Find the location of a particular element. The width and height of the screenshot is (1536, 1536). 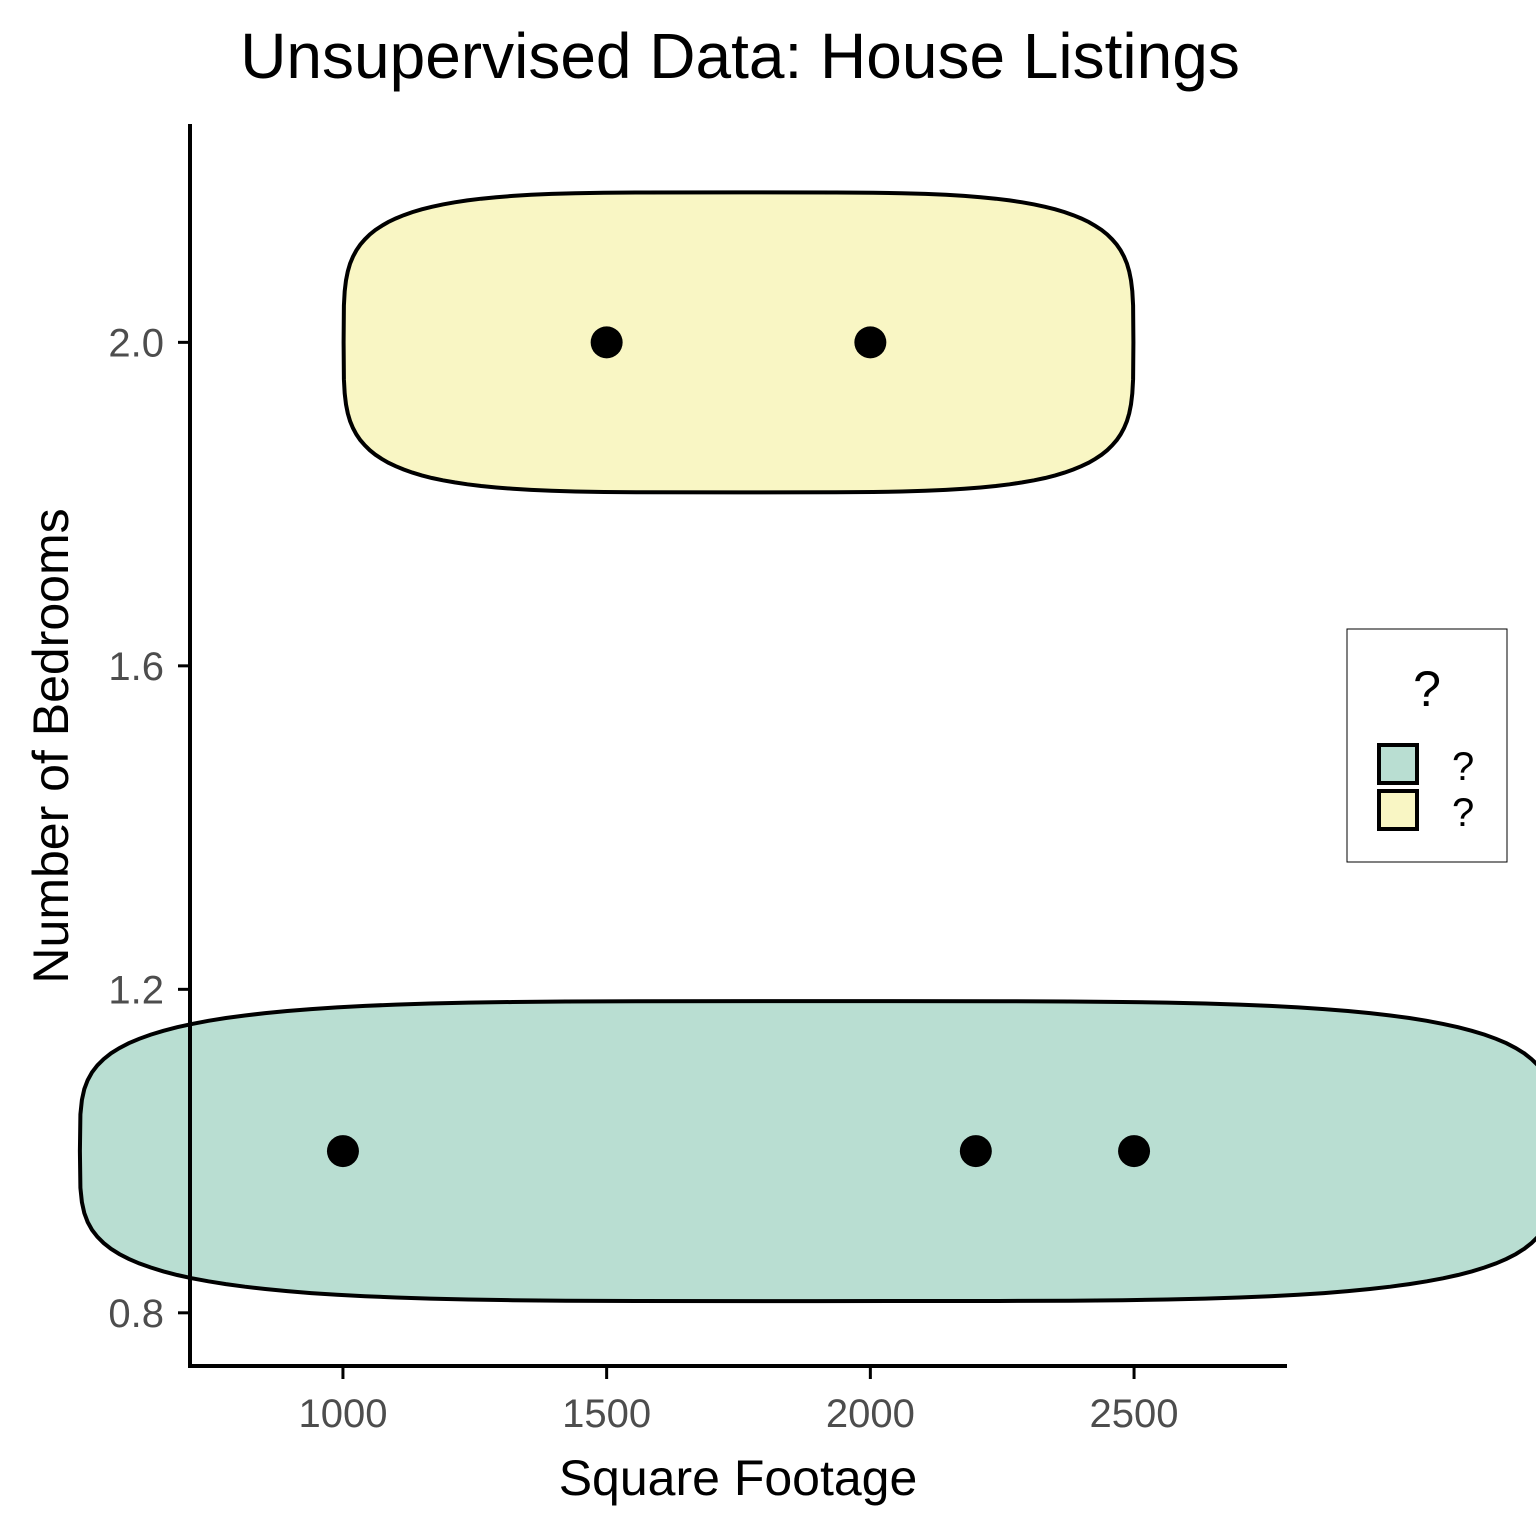

y-tick-label: 0.8 is located at coordinates (136, 1314).